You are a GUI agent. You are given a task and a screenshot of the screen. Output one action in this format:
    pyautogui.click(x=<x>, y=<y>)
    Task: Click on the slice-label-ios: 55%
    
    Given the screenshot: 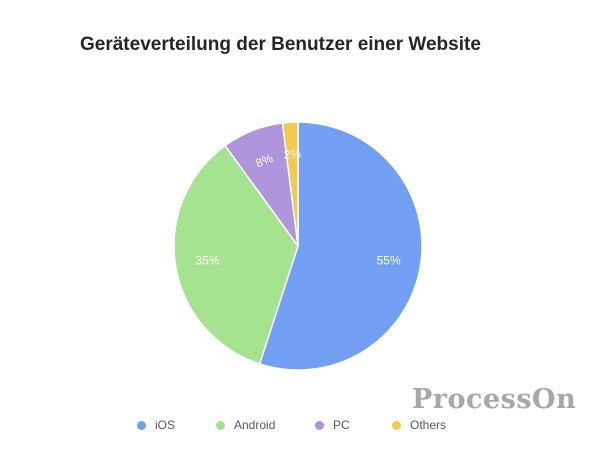 What is the action you would take?
    pyautogui.click(x=389, y=260)
    